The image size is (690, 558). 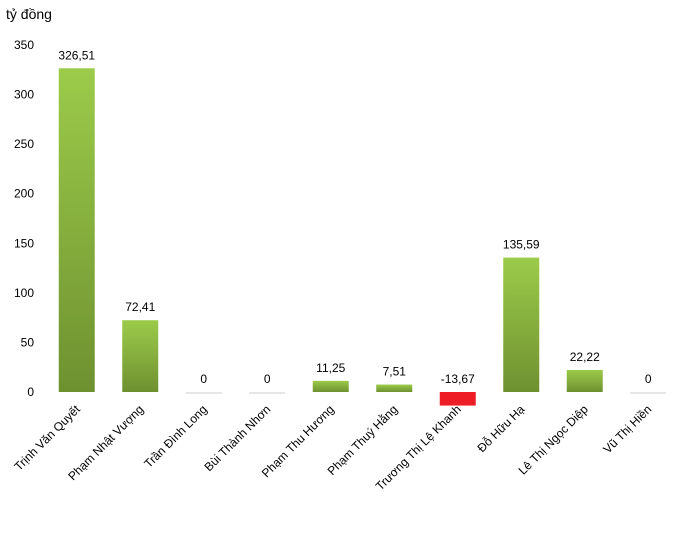 I want to click on y-tick-label: 350, so click(x=24, y=45).